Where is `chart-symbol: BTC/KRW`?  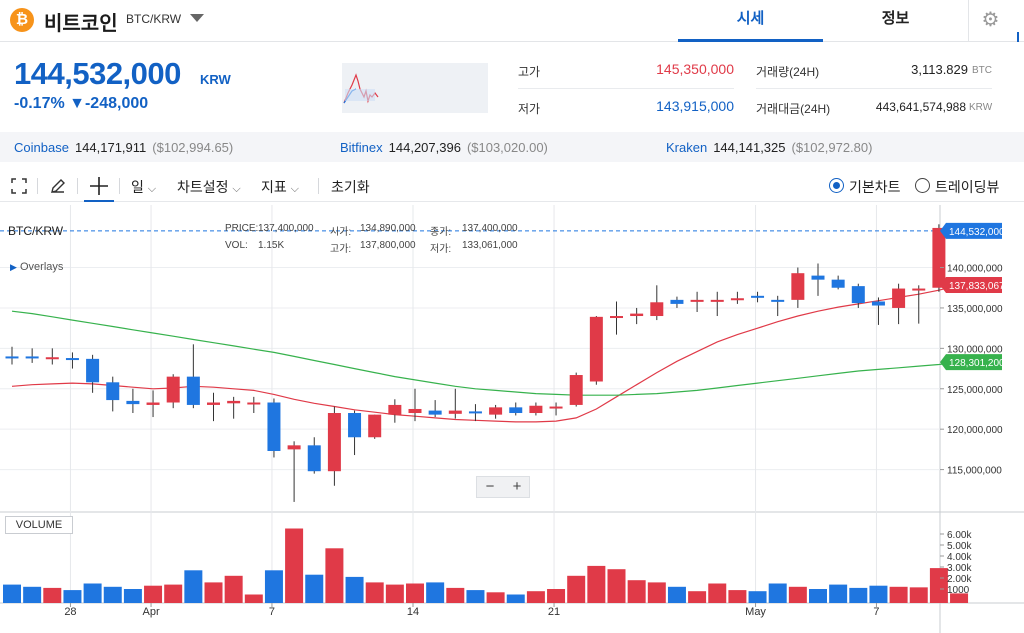 chart-symbol: BTC/KRW is located at coordinates (36, 231).